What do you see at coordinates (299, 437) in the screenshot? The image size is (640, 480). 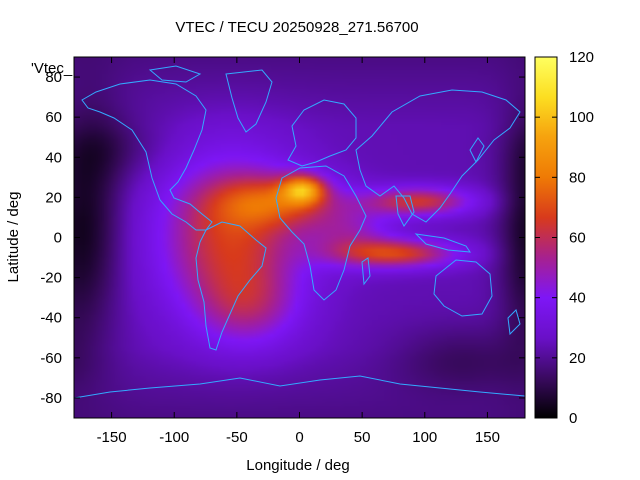 I see `x-tick-label: 0` at bounding box center [299, 437].